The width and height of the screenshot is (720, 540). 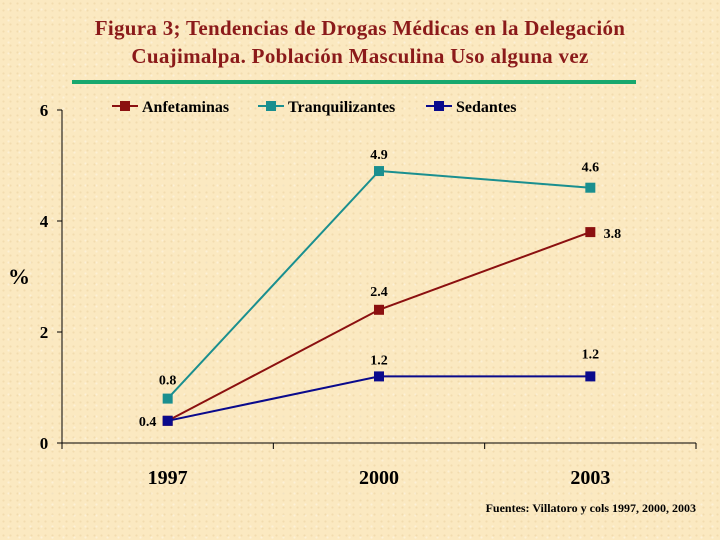 What do you see at coordinates (590, 478) in the screenshot?
I see `x-tick-label: 2003` at bounding box center [590, 478].